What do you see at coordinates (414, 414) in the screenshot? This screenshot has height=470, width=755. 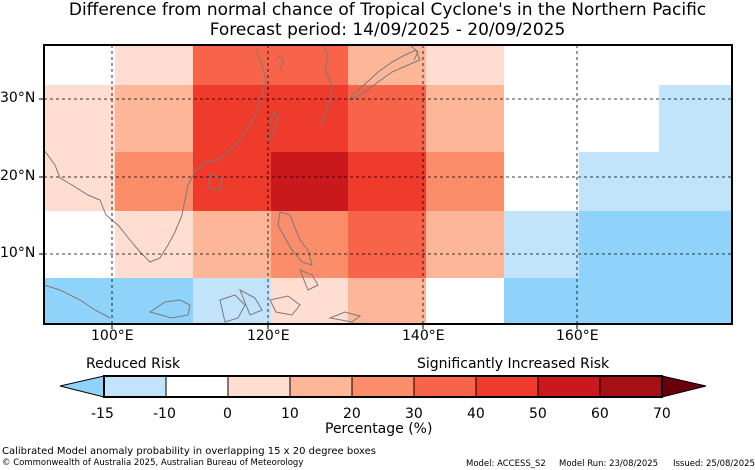 I see `colorbar-tick: 30` at bounding box center [414, 414].